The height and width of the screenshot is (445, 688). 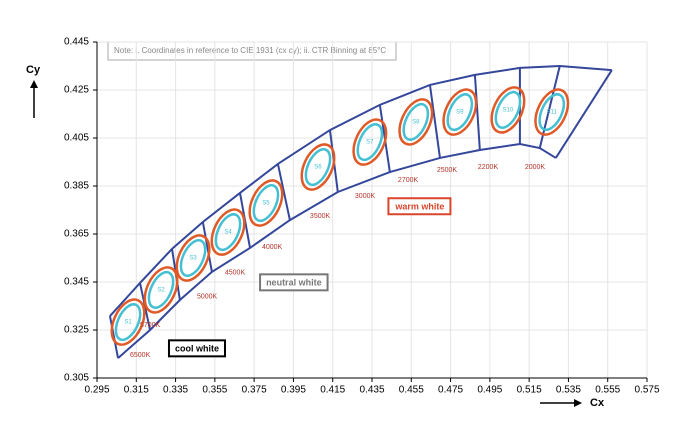 What do you see at coordinates (76, 90) in the screenshot?
I see `y-tick-label: 0.425` at bounding box center [76, 90].